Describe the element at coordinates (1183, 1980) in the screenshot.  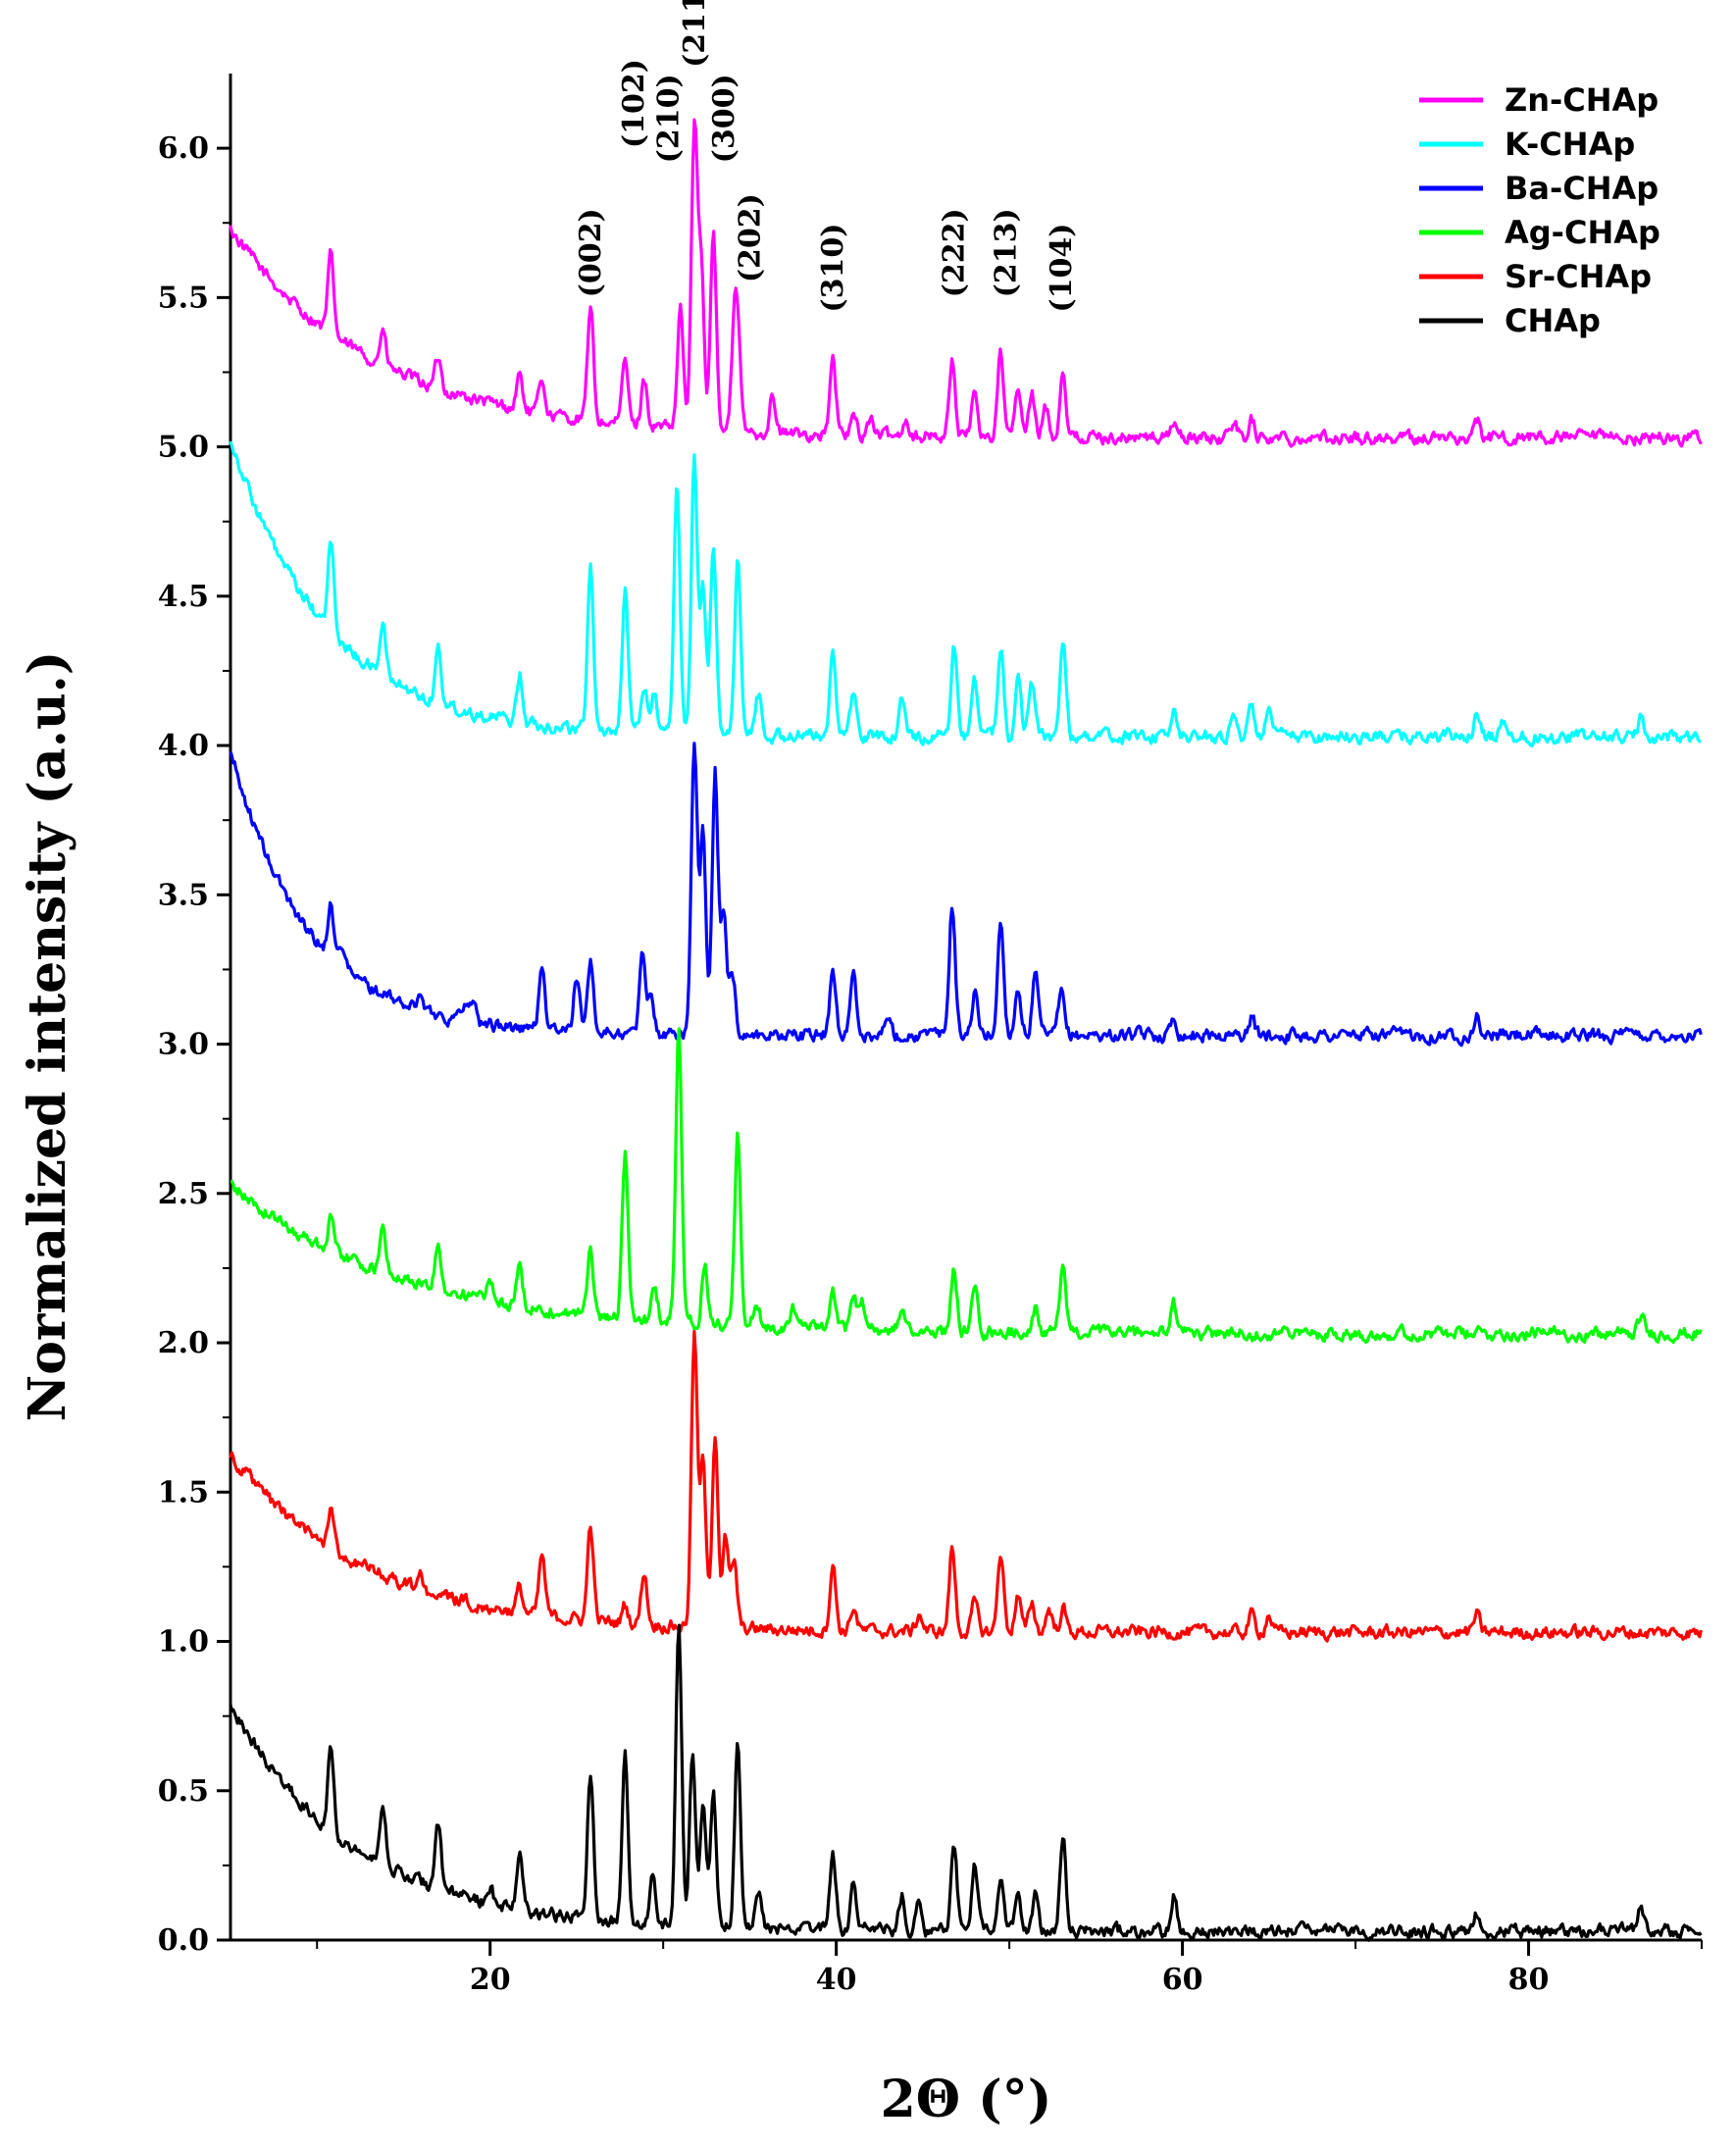
I see `x-tick-label: 60` at that location.